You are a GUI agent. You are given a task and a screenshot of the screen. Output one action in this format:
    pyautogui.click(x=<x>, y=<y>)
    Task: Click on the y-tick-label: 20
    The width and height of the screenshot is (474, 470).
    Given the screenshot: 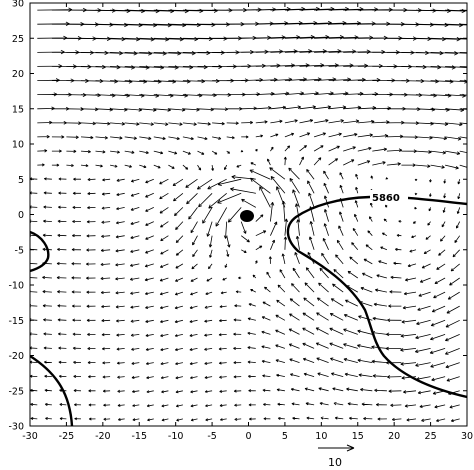 What is the action you would take?
    pyautogui.click(x=18, y=74)
    